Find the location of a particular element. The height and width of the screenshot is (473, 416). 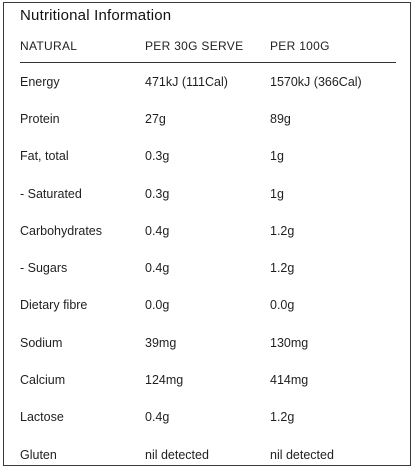

table-row: Lactose 0.4g 1.2g is located at coordinates (208, 417).